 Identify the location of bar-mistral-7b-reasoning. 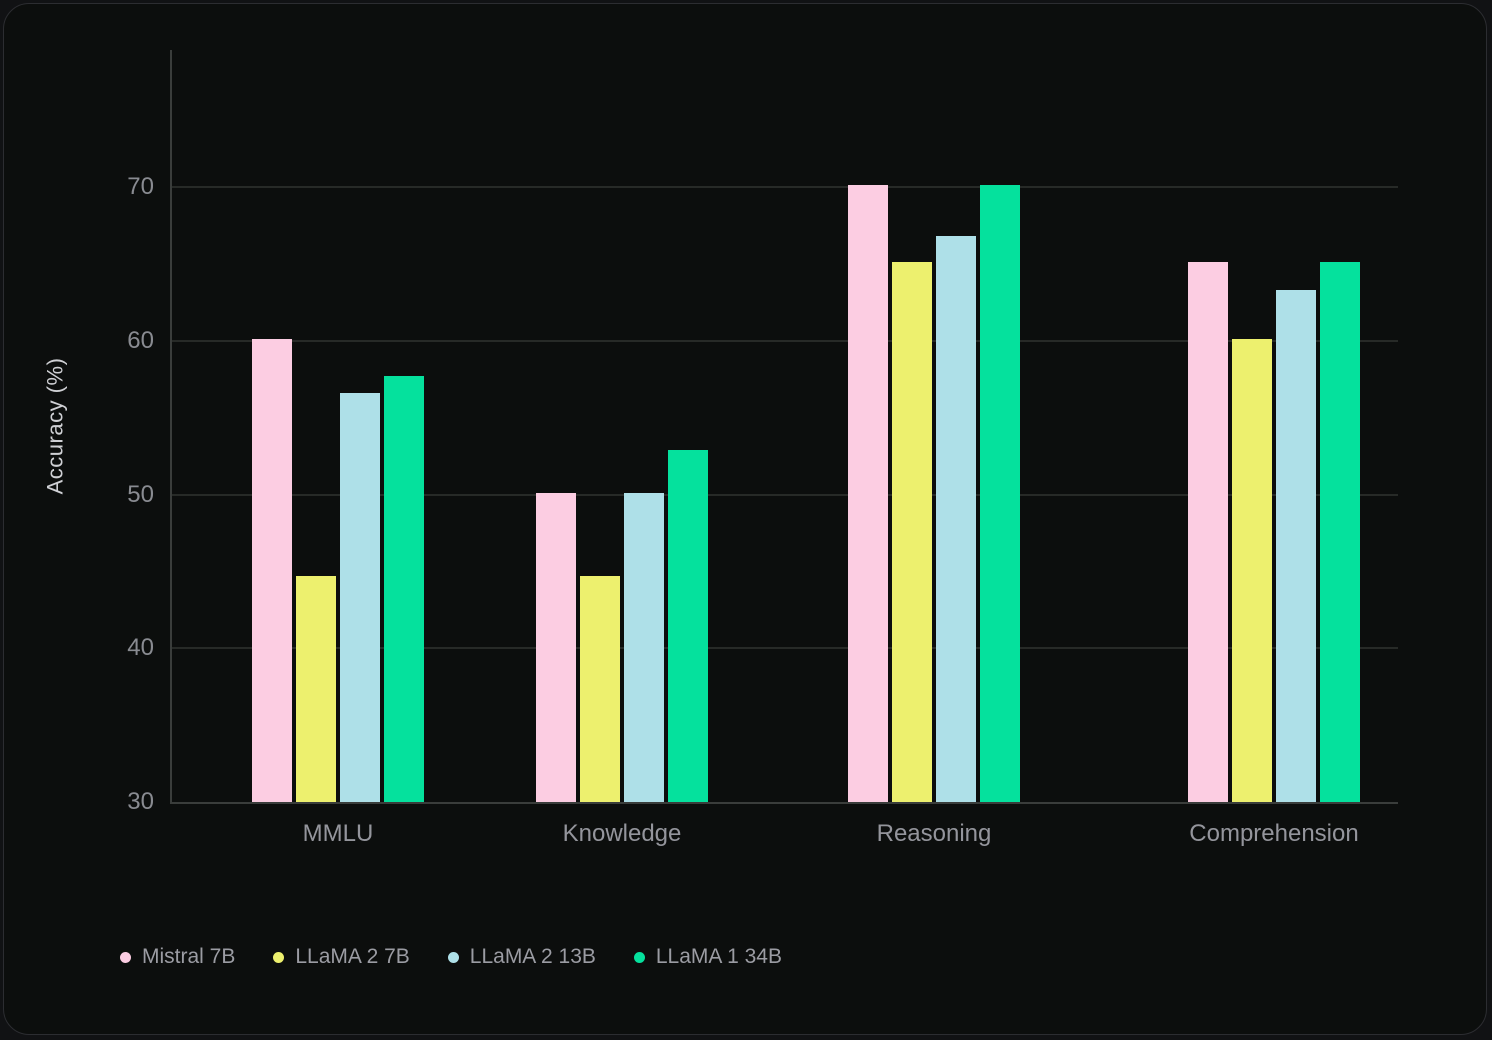
(868, 493).